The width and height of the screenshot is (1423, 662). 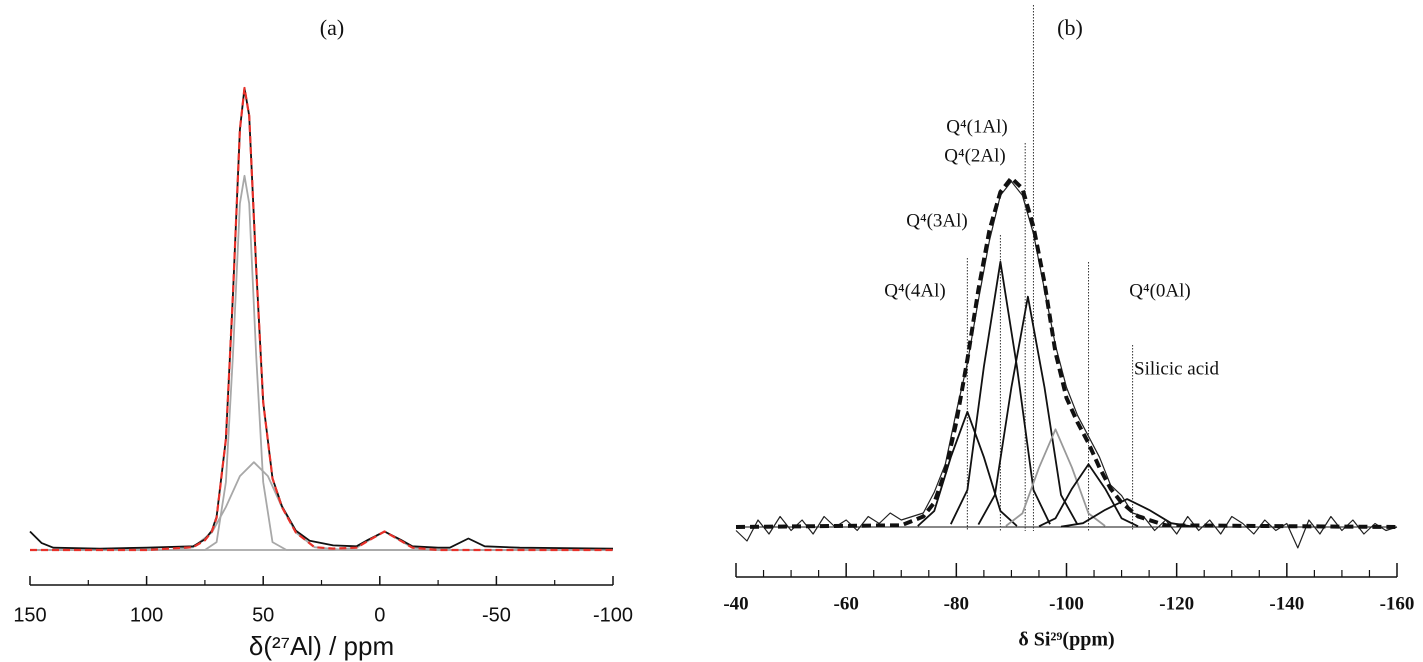 What do you see at coordinates (977, 126) in the screenshot?
I see `annotation-label: Q⁴(1Al)` at bounding box center [977, 126].